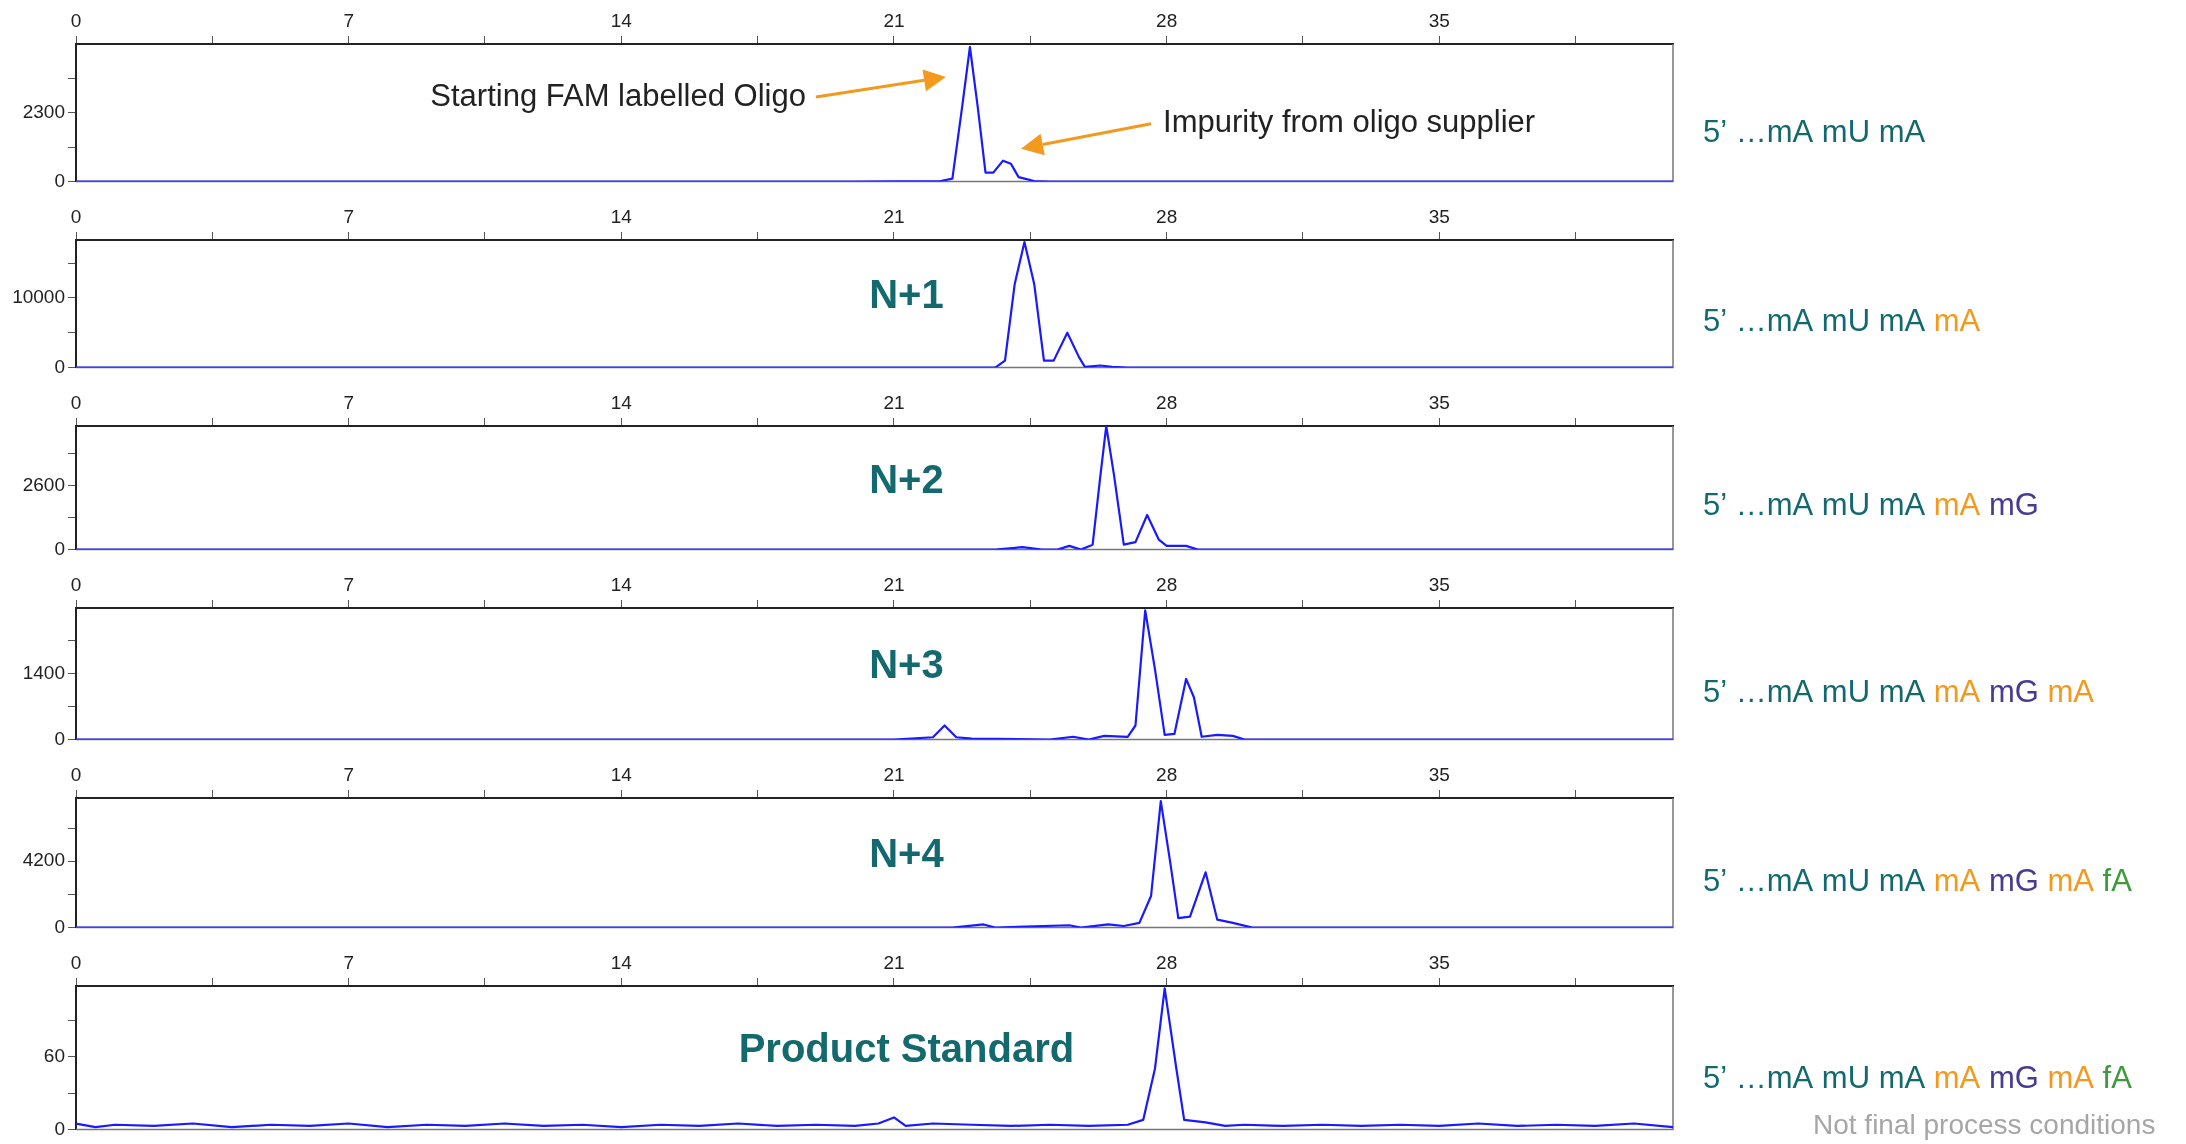 This screenshot has height=1144, width=2186. What do you see at coordinates (1842, 321) in the screenshot?
I see `text: 5’ …mA mU mA mA` at bounding box center [1842, 321].